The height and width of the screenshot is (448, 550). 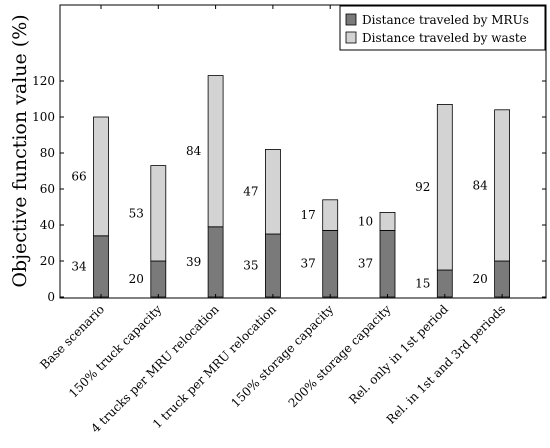 I want to click on data-label-waste: 92, so click(x=422, y=187).